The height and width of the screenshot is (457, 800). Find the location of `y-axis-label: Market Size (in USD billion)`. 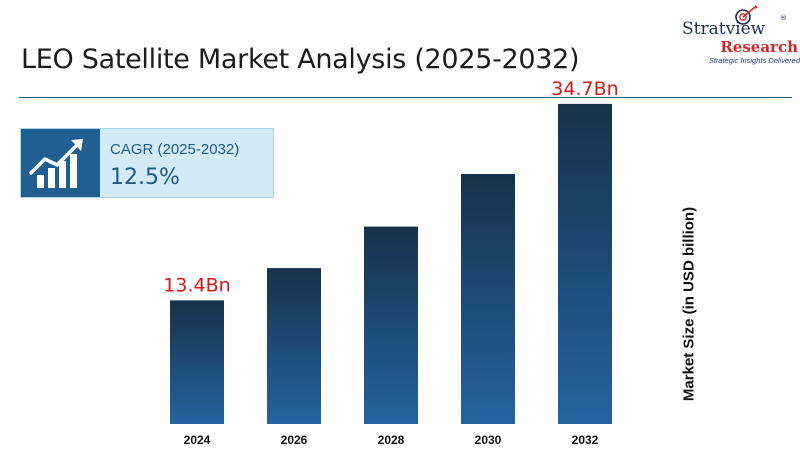

y-axis-label: Market Size (in USD billion) is located at coordinates (689, 304).